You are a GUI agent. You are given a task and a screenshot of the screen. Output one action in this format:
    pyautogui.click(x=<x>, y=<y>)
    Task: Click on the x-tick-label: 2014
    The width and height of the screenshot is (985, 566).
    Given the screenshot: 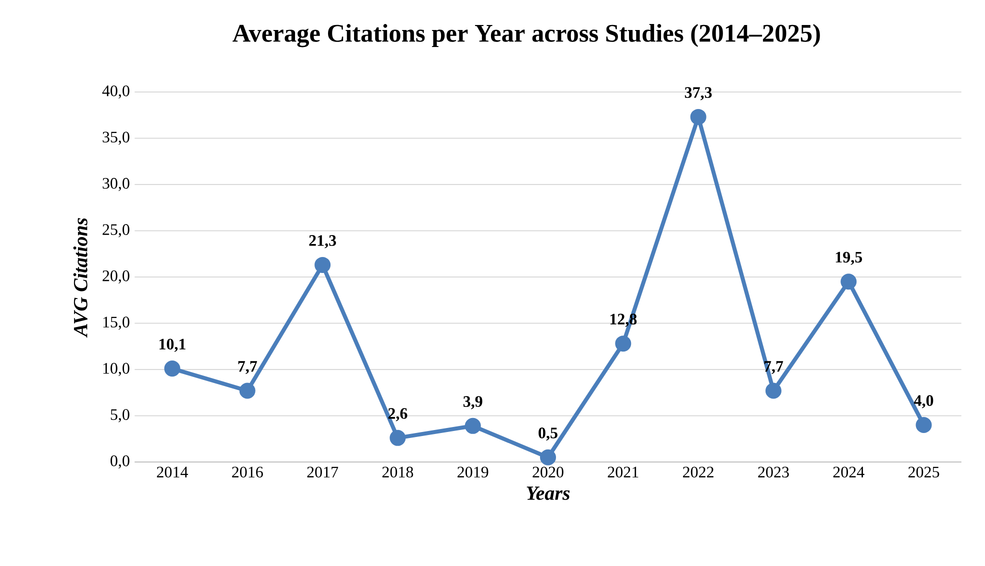 What is the action you would take?
    pyautogui.click(x=172, y=472)
    